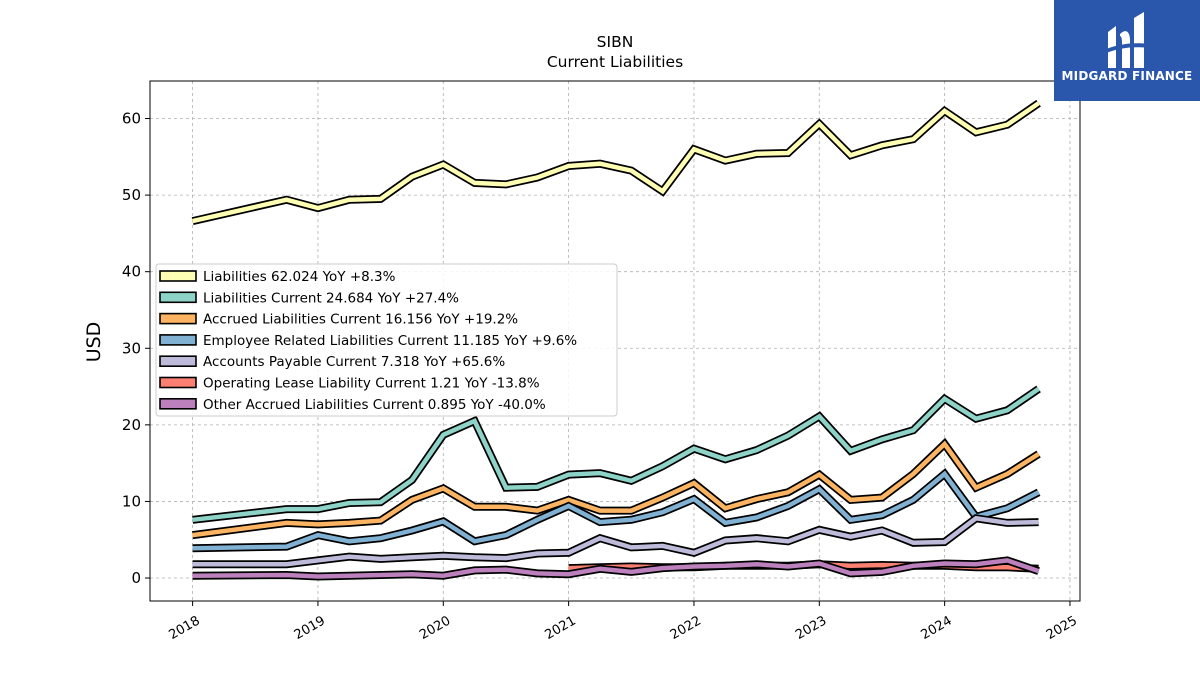 The height and width of the screenshot is (675, 1200). Describe the element at coordinates (331, 298) in the screenshot. I see `legend-entry: Liabilities Current 24.684 YoY +27.4%` at that location.